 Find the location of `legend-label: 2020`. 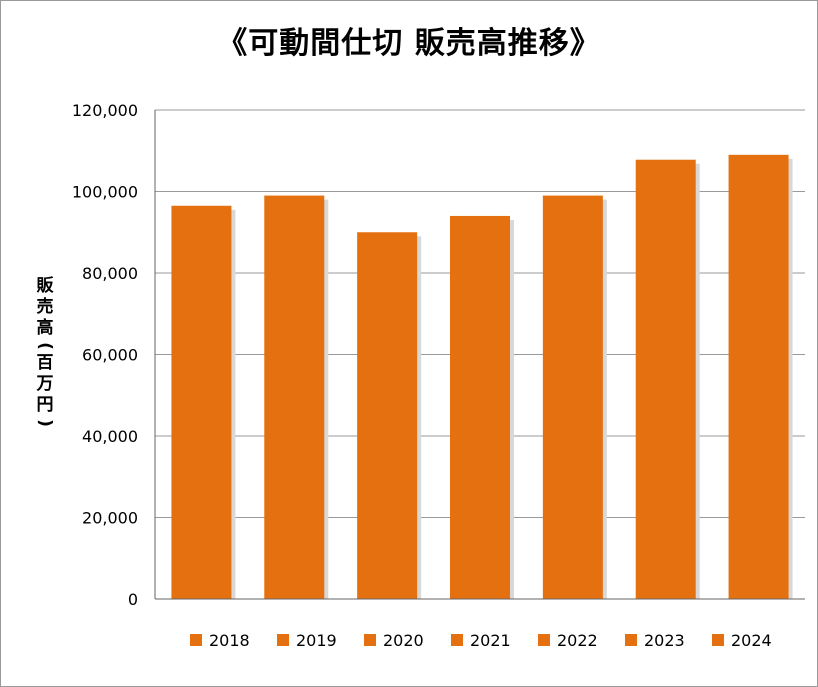

legend-label: 2020 is located at coordinates (403, 640).